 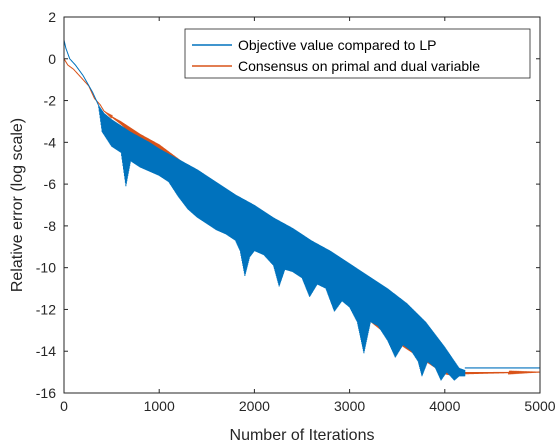 What do you see at coordinates (52, 17) in the screenshot?
I see `y-tick-label: 2` at bounding box center [52, 17].